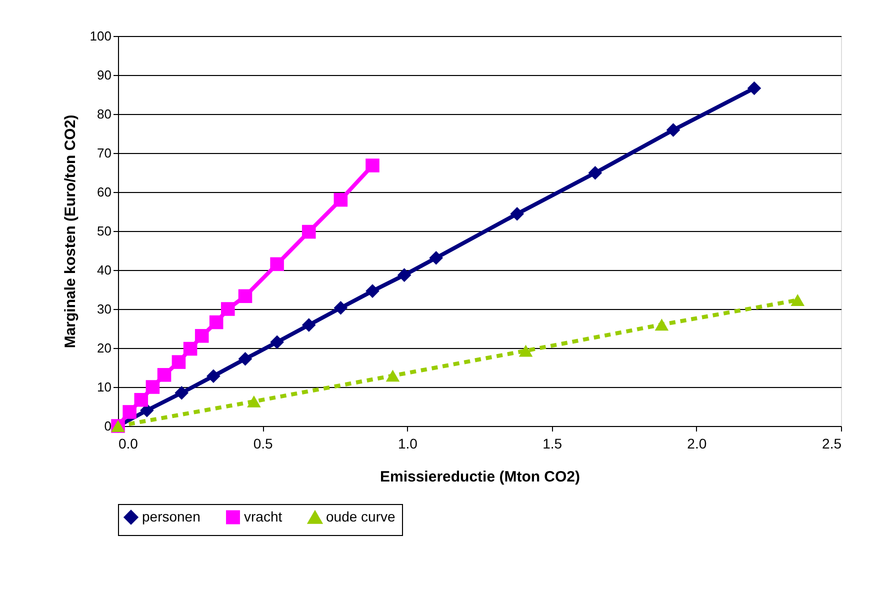 Image resolution: width=869 pixels, height=593 pixels. Describe the element at coordinates (128, 444) in the screenshot. I see `x-tick-label: 0.0` at that location.